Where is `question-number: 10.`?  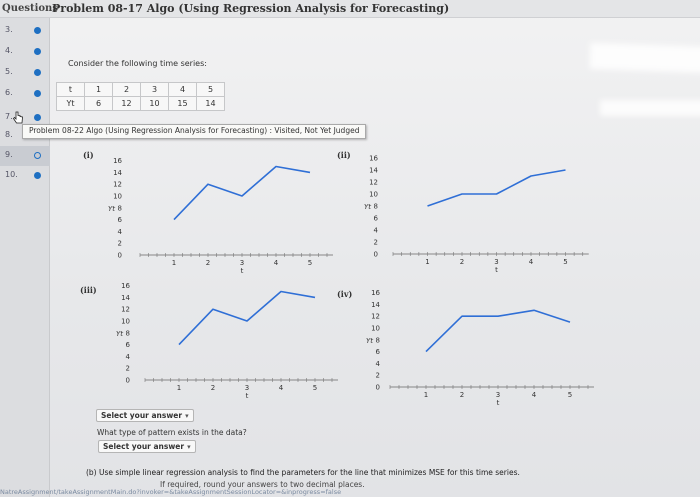
question-number: 10. is located at coordinates (11, 174).